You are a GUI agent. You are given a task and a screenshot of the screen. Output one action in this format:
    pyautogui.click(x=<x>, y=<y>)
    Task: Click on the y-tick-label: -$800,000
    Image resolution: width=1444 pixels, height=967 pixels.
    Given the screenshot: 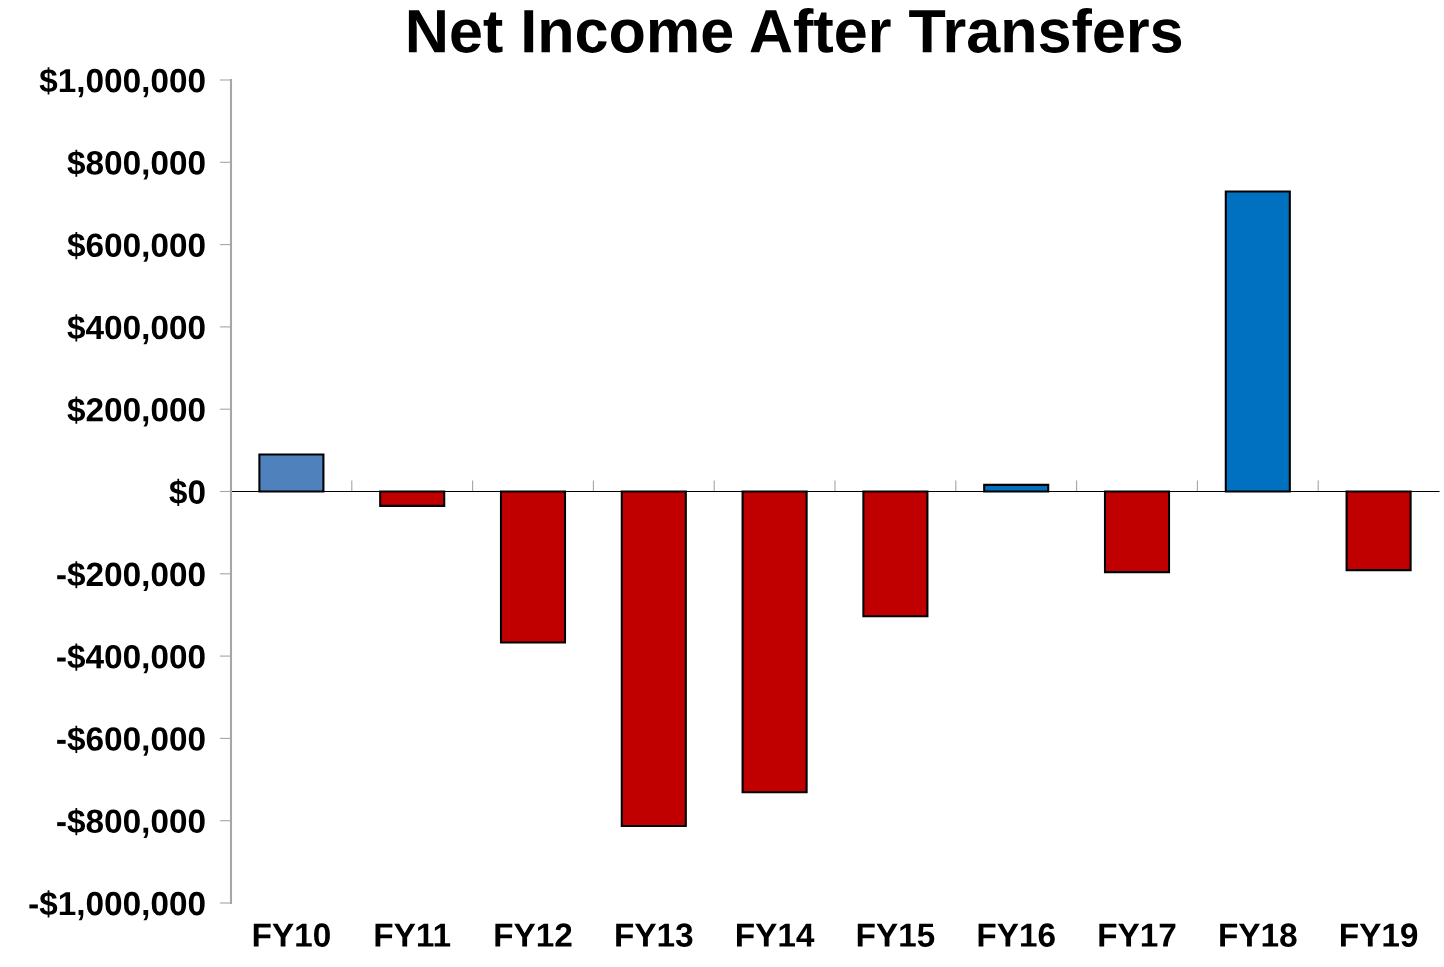 What is the action you would take?
    pyautogui.click(x=131, y=823)
    